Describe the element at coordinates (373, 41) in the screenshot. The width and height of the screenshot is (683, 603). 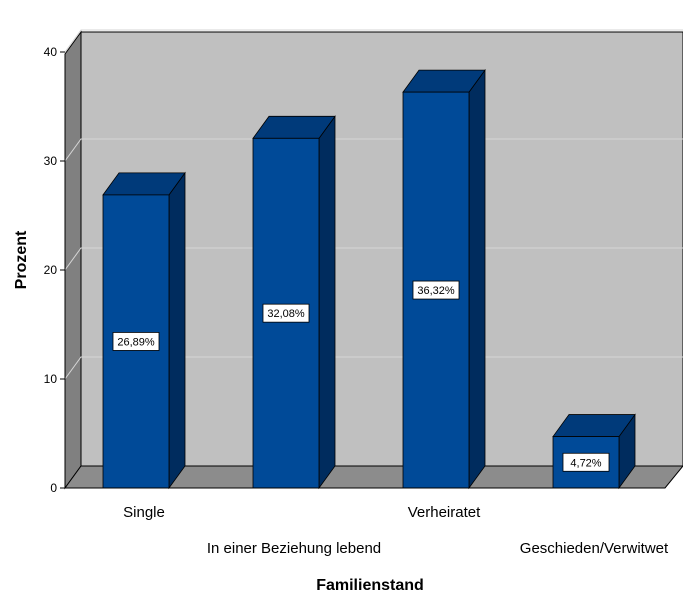
I see `gridline` at that location.